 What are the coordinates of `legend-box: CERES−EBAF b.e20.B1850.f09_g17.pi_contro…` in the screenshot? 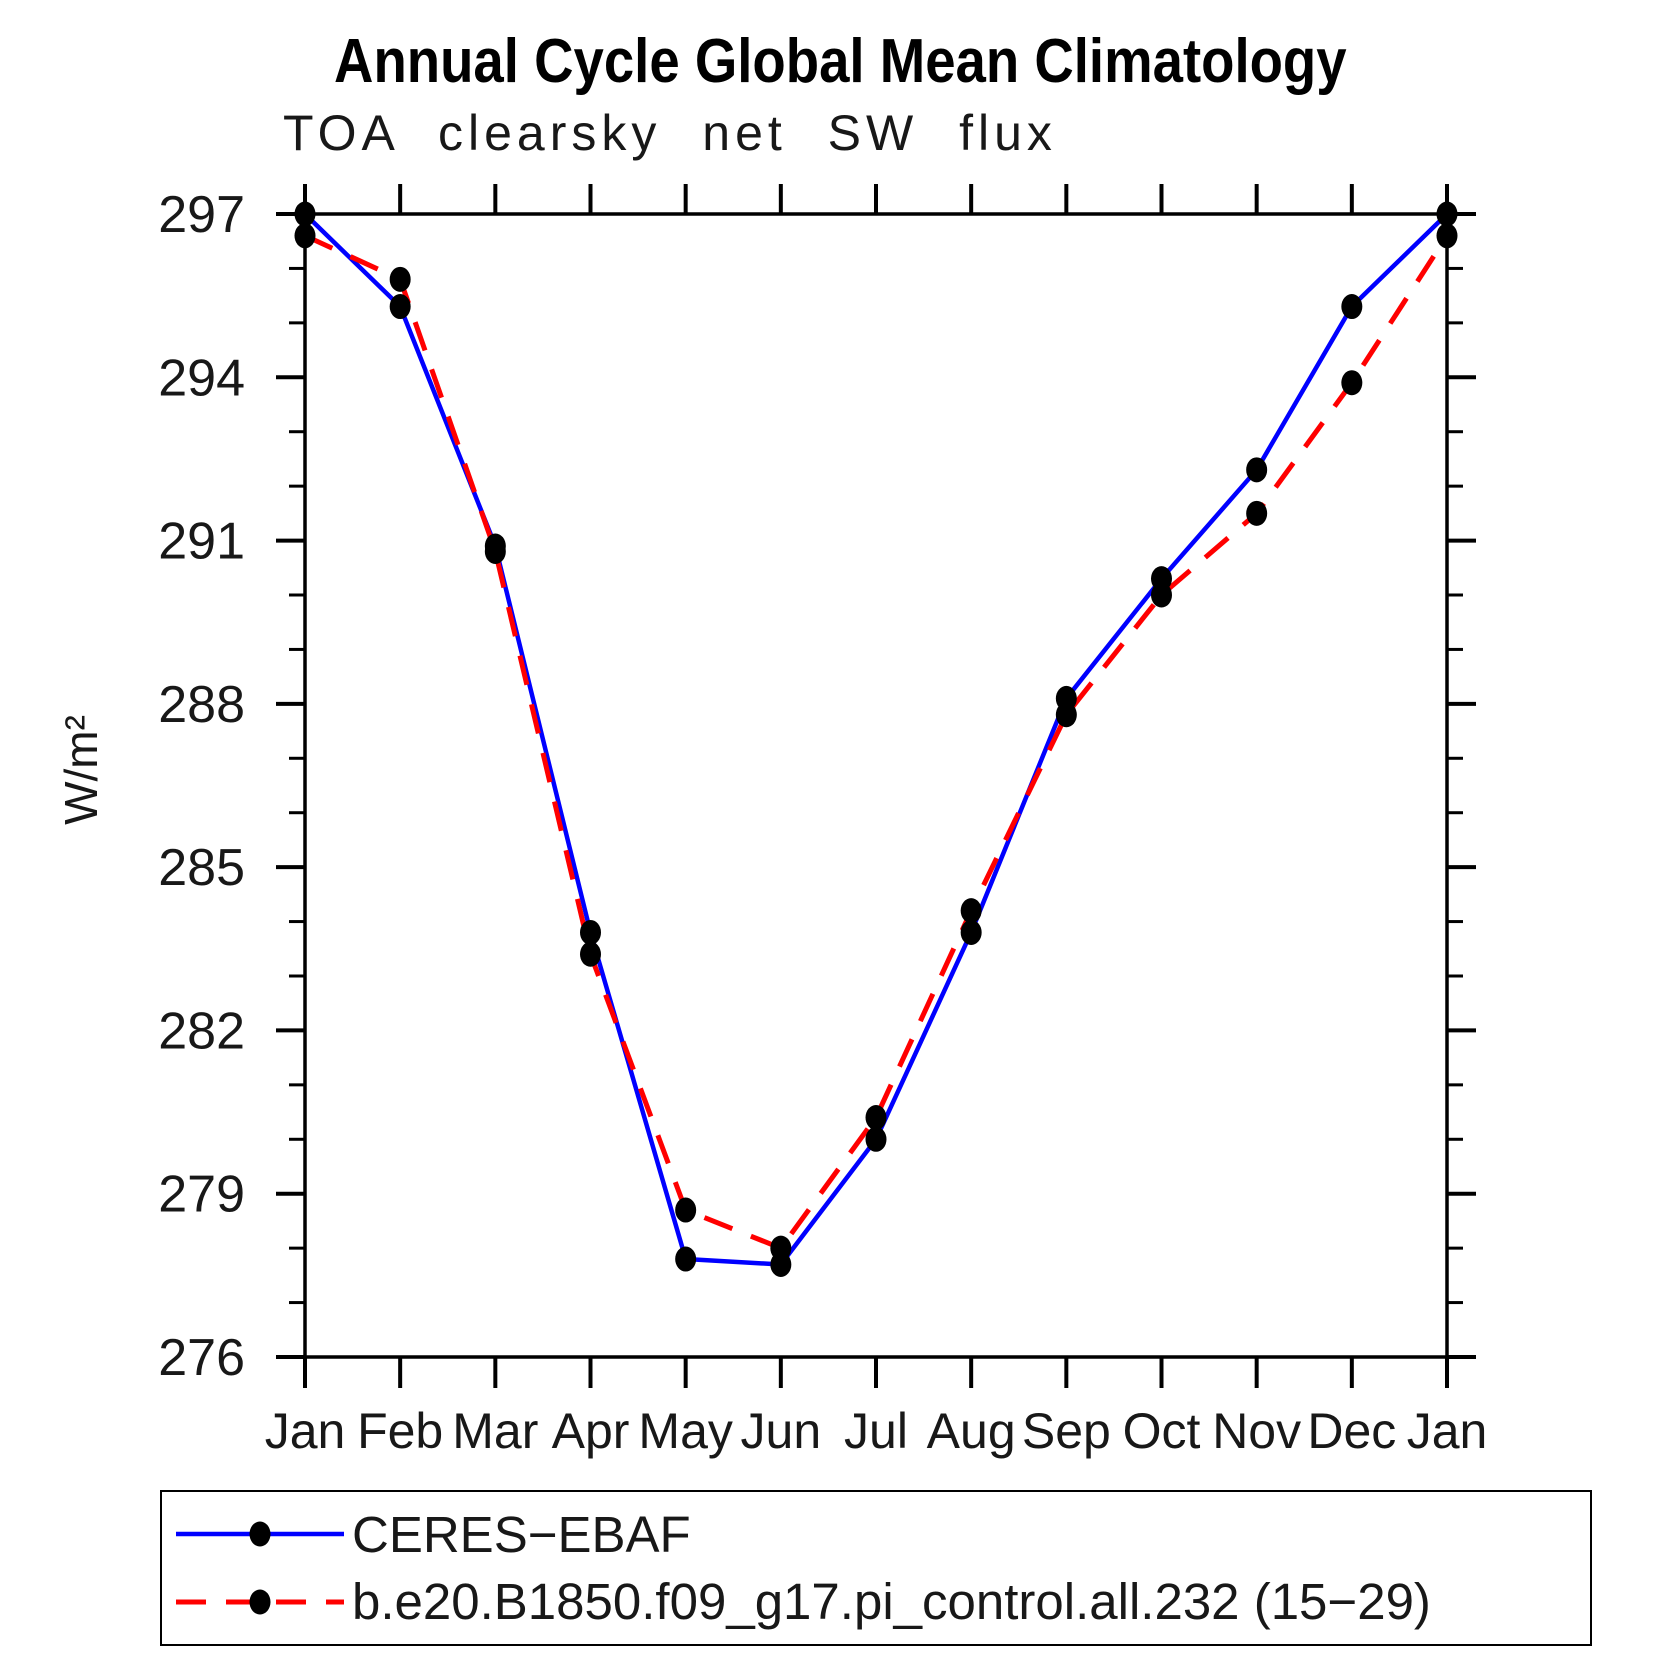 It's located at (876, 1568).